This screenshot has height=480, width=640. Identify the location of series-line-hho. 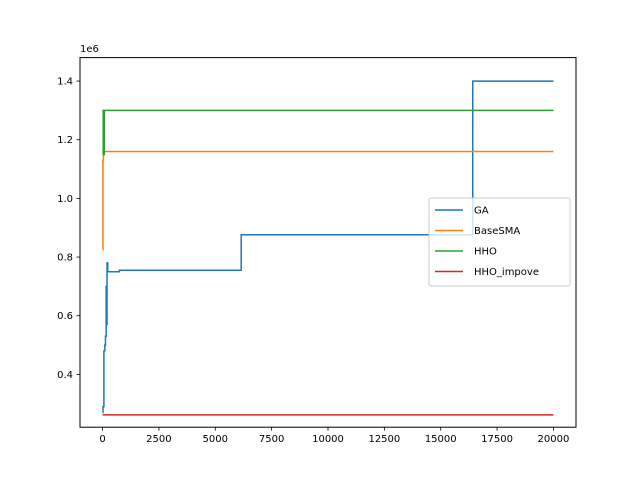
(328, 132).